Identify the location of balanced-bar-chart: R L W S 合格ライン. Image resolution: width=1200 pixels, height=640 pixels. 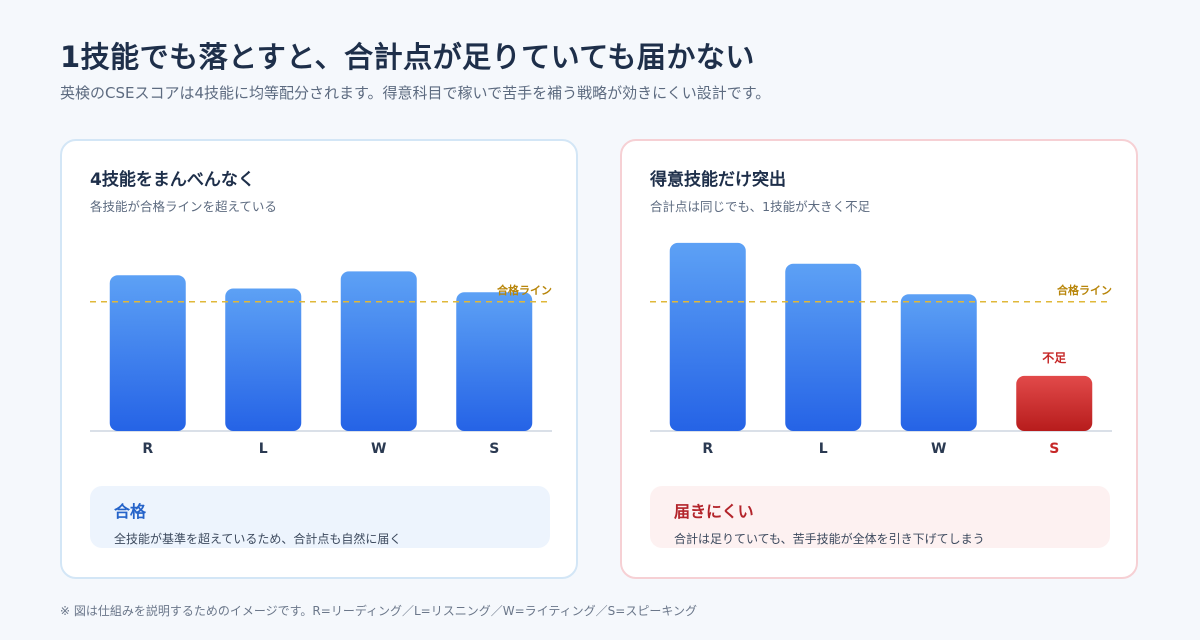
(321, 364).